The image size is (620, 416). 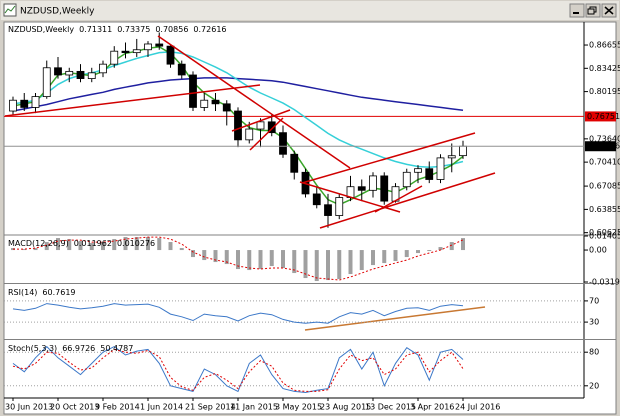 What do you see at coordinates (577, 10) in the screenshot?
I see `minimize-button` at bounding box center [577, 10].